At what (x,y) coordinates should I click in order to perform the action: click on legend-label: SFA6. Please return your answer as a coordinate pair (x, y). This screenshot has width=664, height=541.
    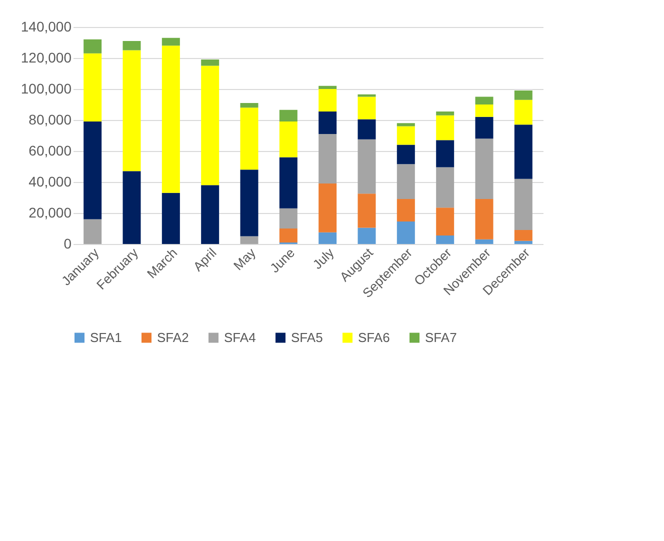
    Looking at the image, I should click on (374, 337).